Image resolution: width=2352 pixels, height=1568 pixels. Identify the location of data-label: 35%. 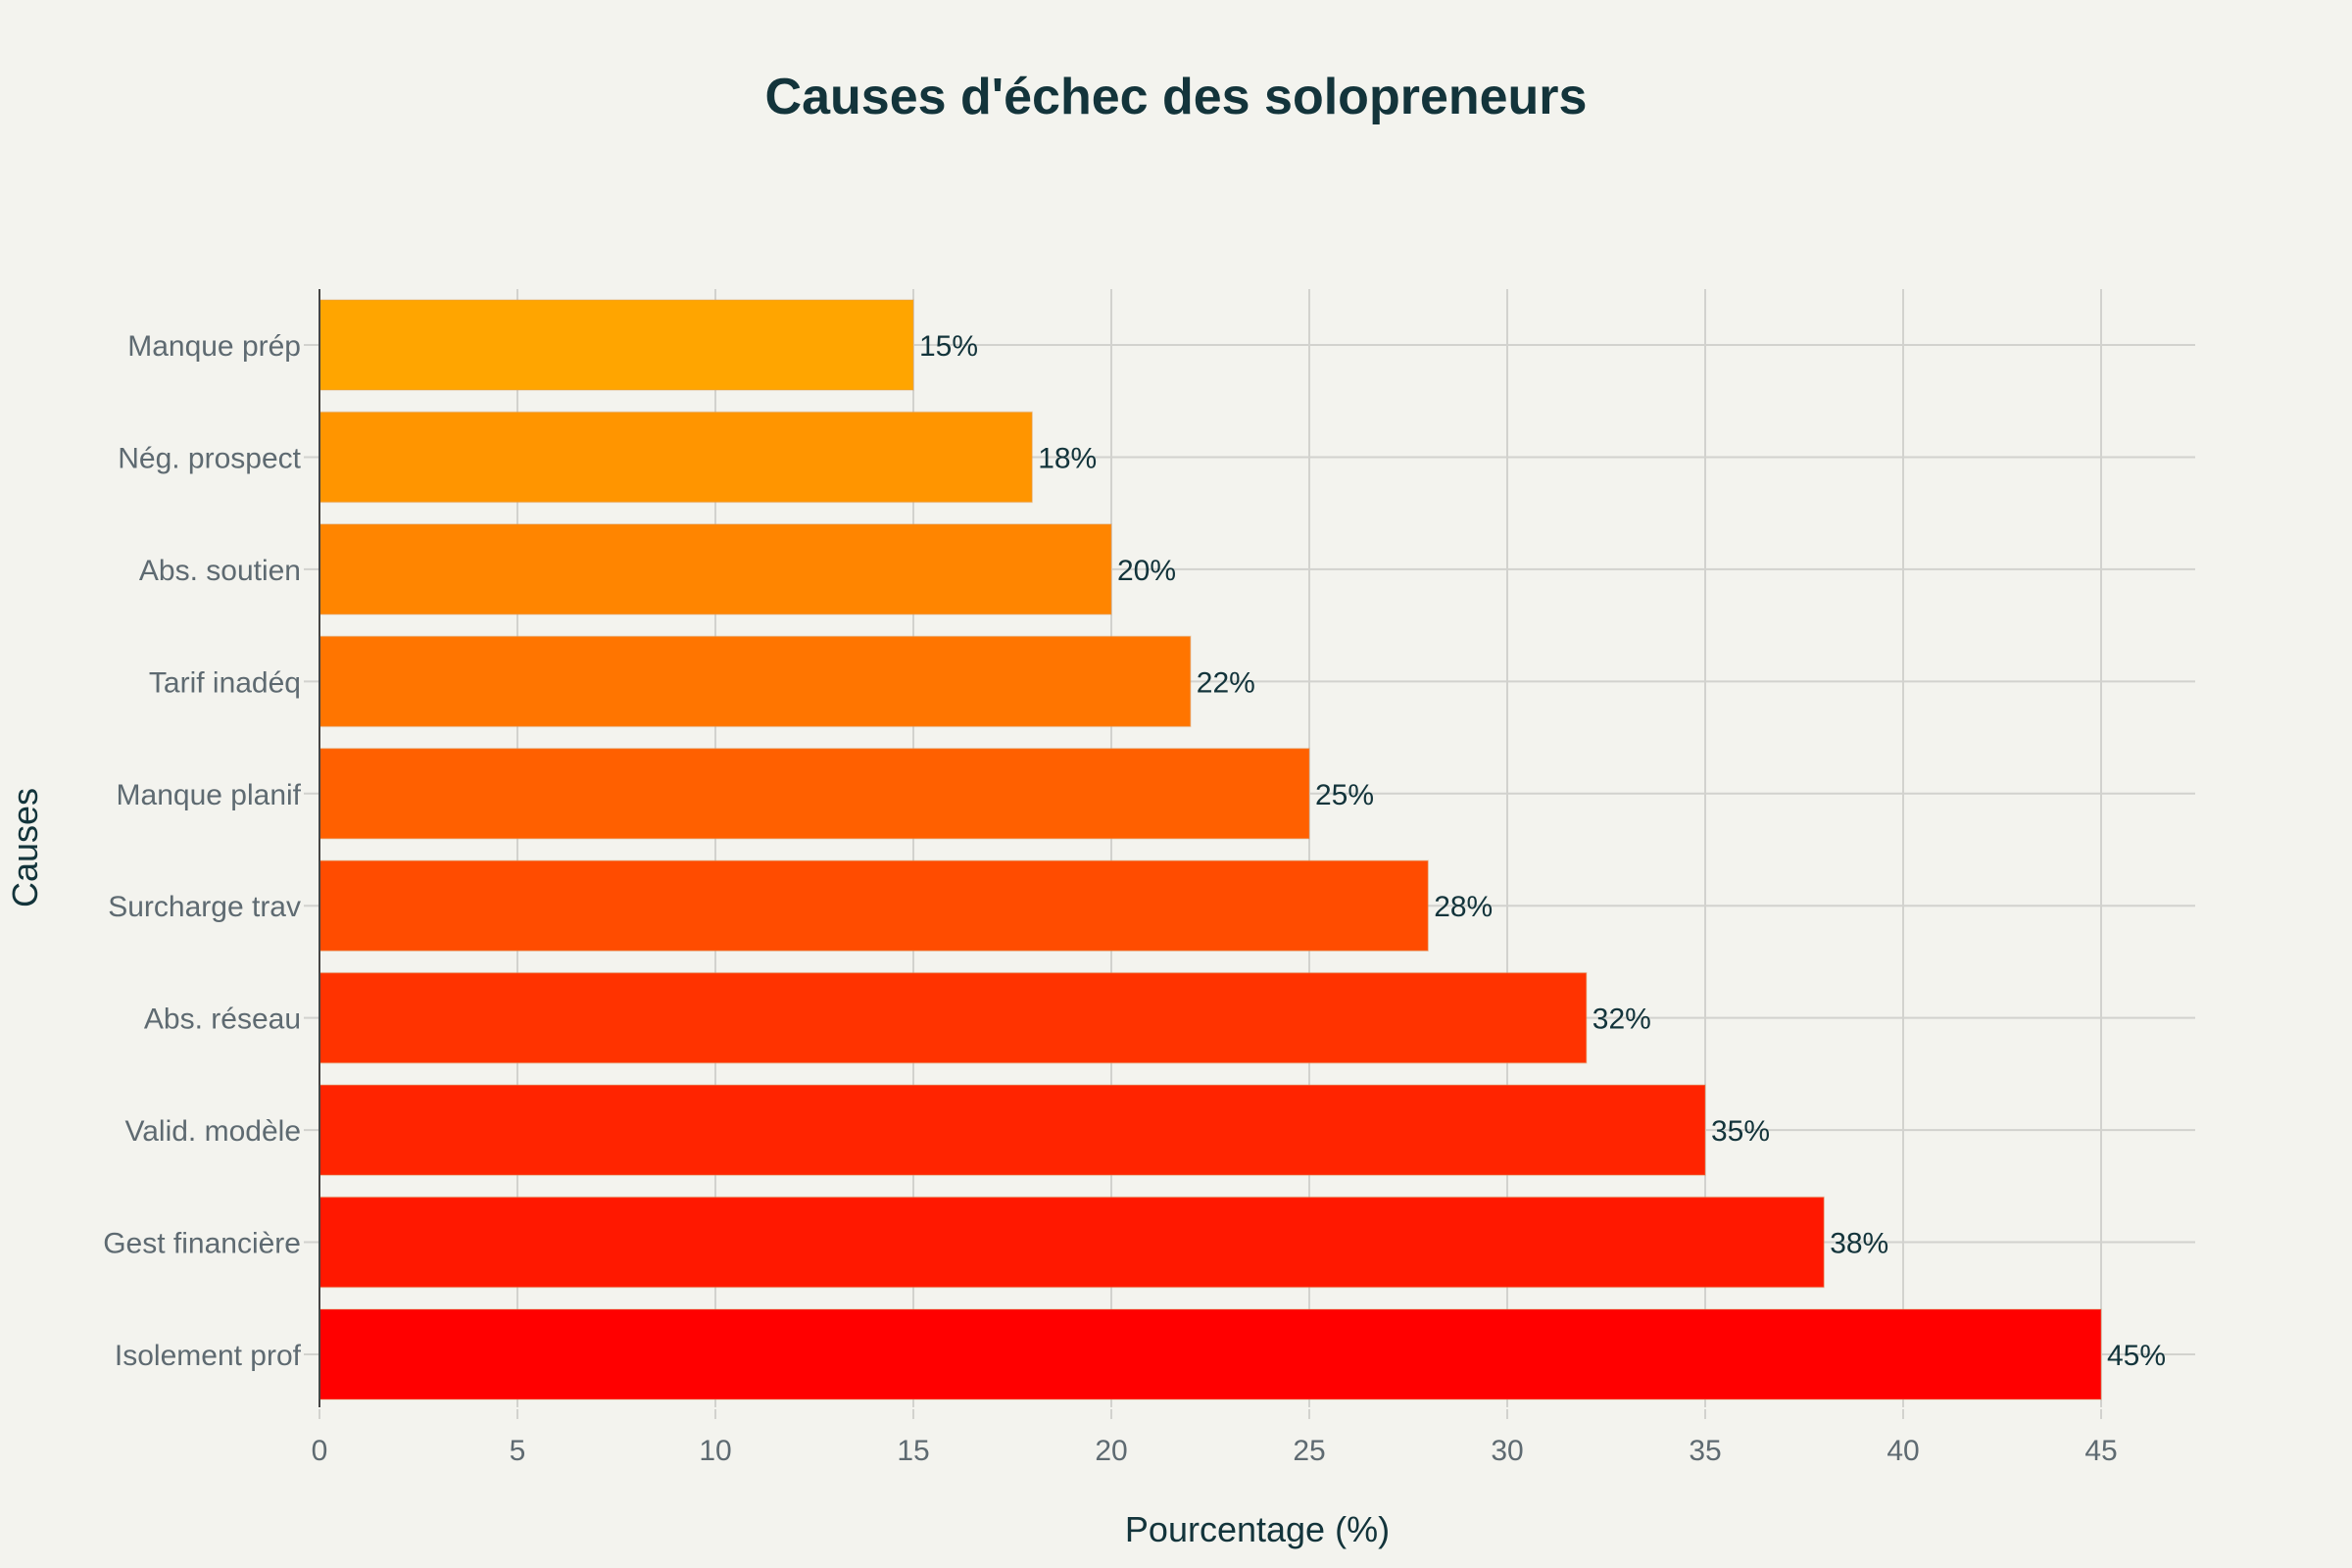
(1740, 1131).